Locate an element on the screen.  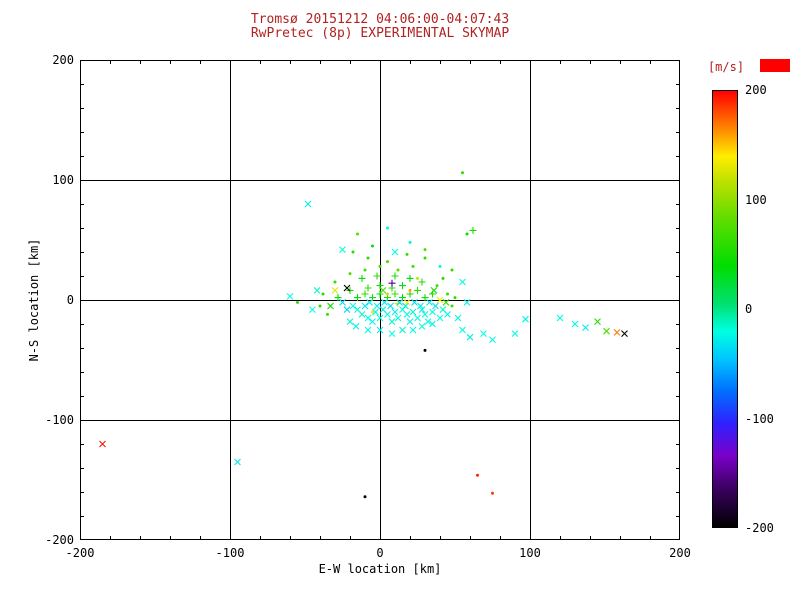
y-tick-label: -100 is located at coordinates (59, 420).